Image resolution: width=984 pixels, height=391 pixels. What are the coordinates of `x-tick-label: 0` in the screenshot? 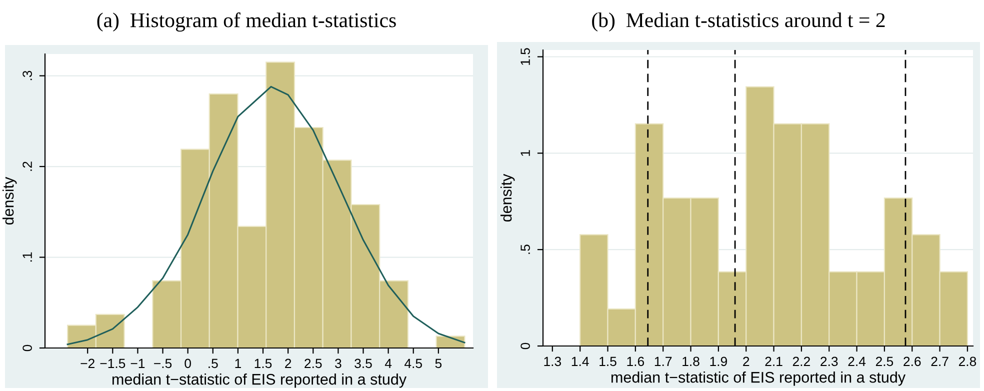 It's located at (187, 363).